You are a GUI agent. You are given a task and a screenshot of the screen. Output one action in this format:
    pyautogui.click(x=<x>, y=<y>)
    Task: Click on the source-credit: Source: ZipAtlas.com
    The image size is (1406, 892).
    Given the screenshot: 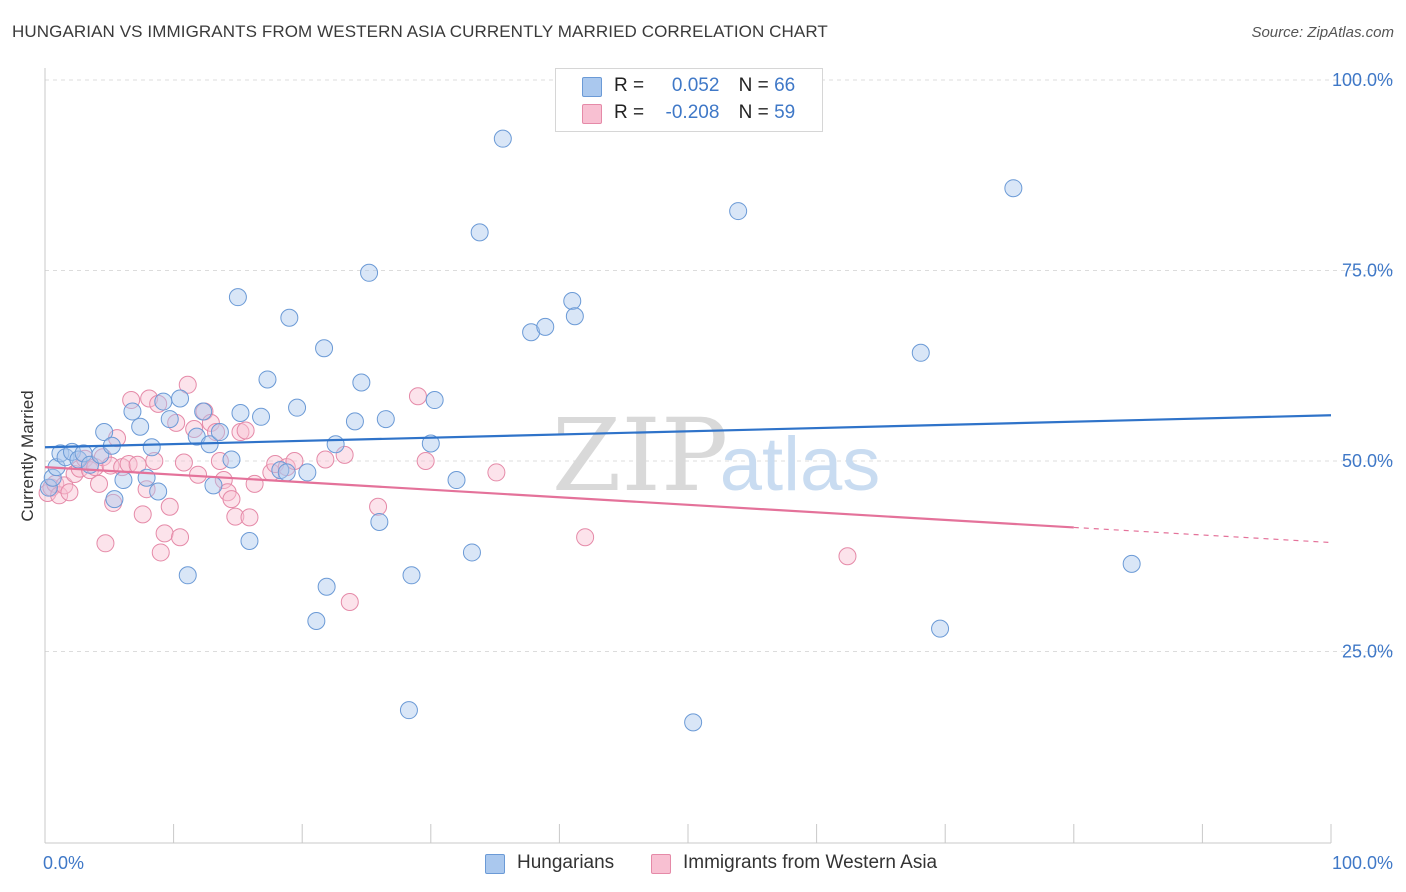 What is the action you would take?
    pyautogui.click(x=1322, y=32)
    